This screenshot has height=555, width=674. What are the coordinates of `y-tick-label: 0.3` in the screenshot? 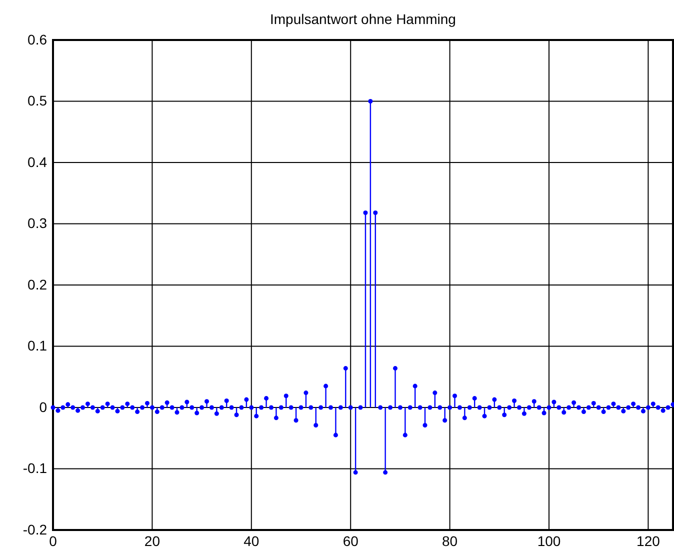 It's located at (38, 223).